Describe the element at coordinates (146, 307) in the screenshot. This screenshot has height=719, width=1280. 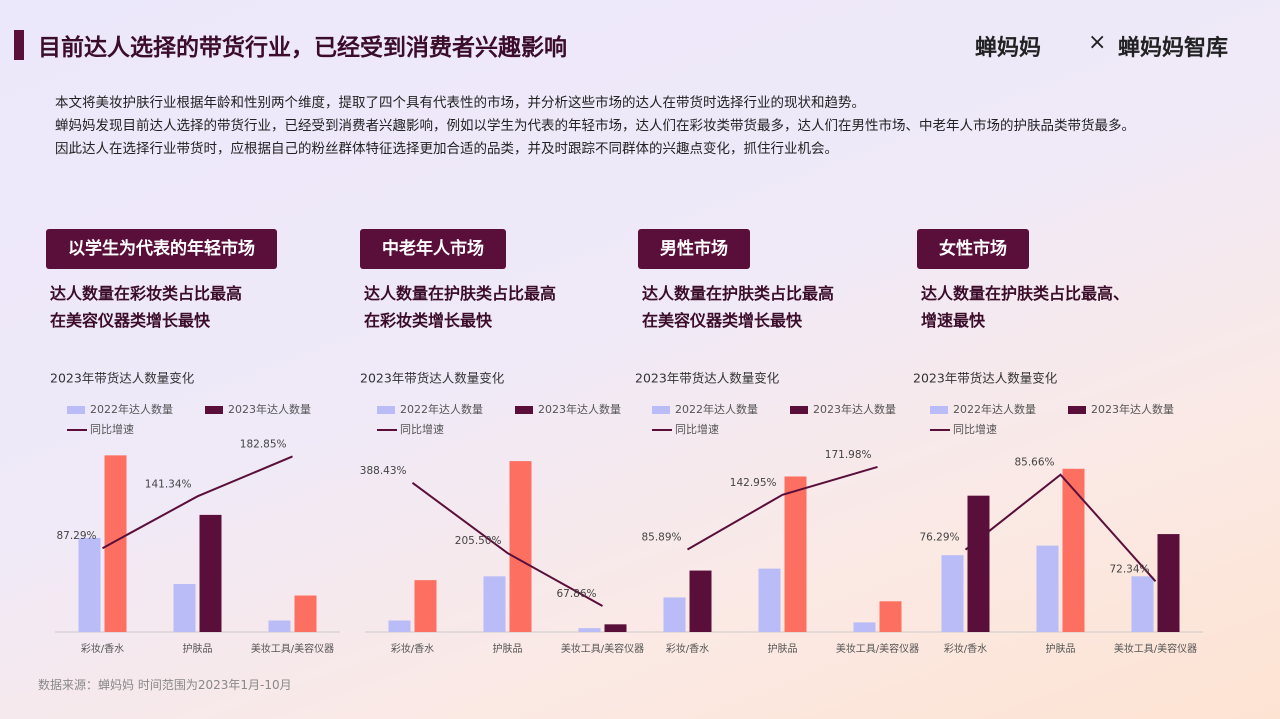
I see `panel-points: 达人数量在彩妆类占比最高 在美容仪器类增长最快` at that location.